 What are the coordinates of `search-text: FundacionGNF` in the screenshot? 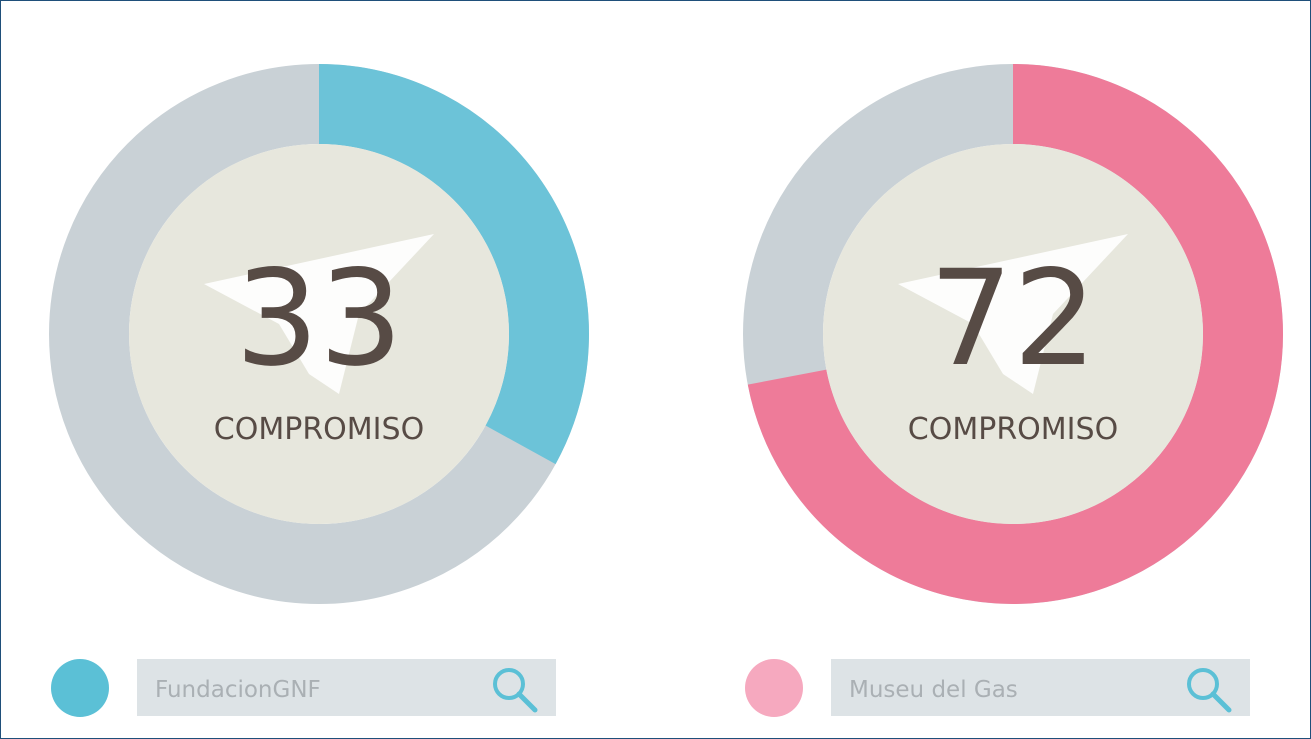 It's located at (238, 690).